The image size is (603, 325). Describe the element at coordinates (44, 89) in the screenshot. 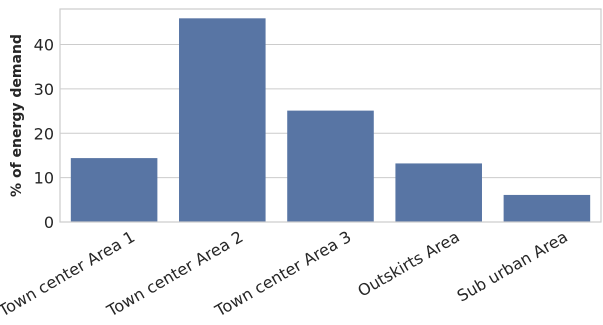

I see `y-tick-label: 30` at that location.